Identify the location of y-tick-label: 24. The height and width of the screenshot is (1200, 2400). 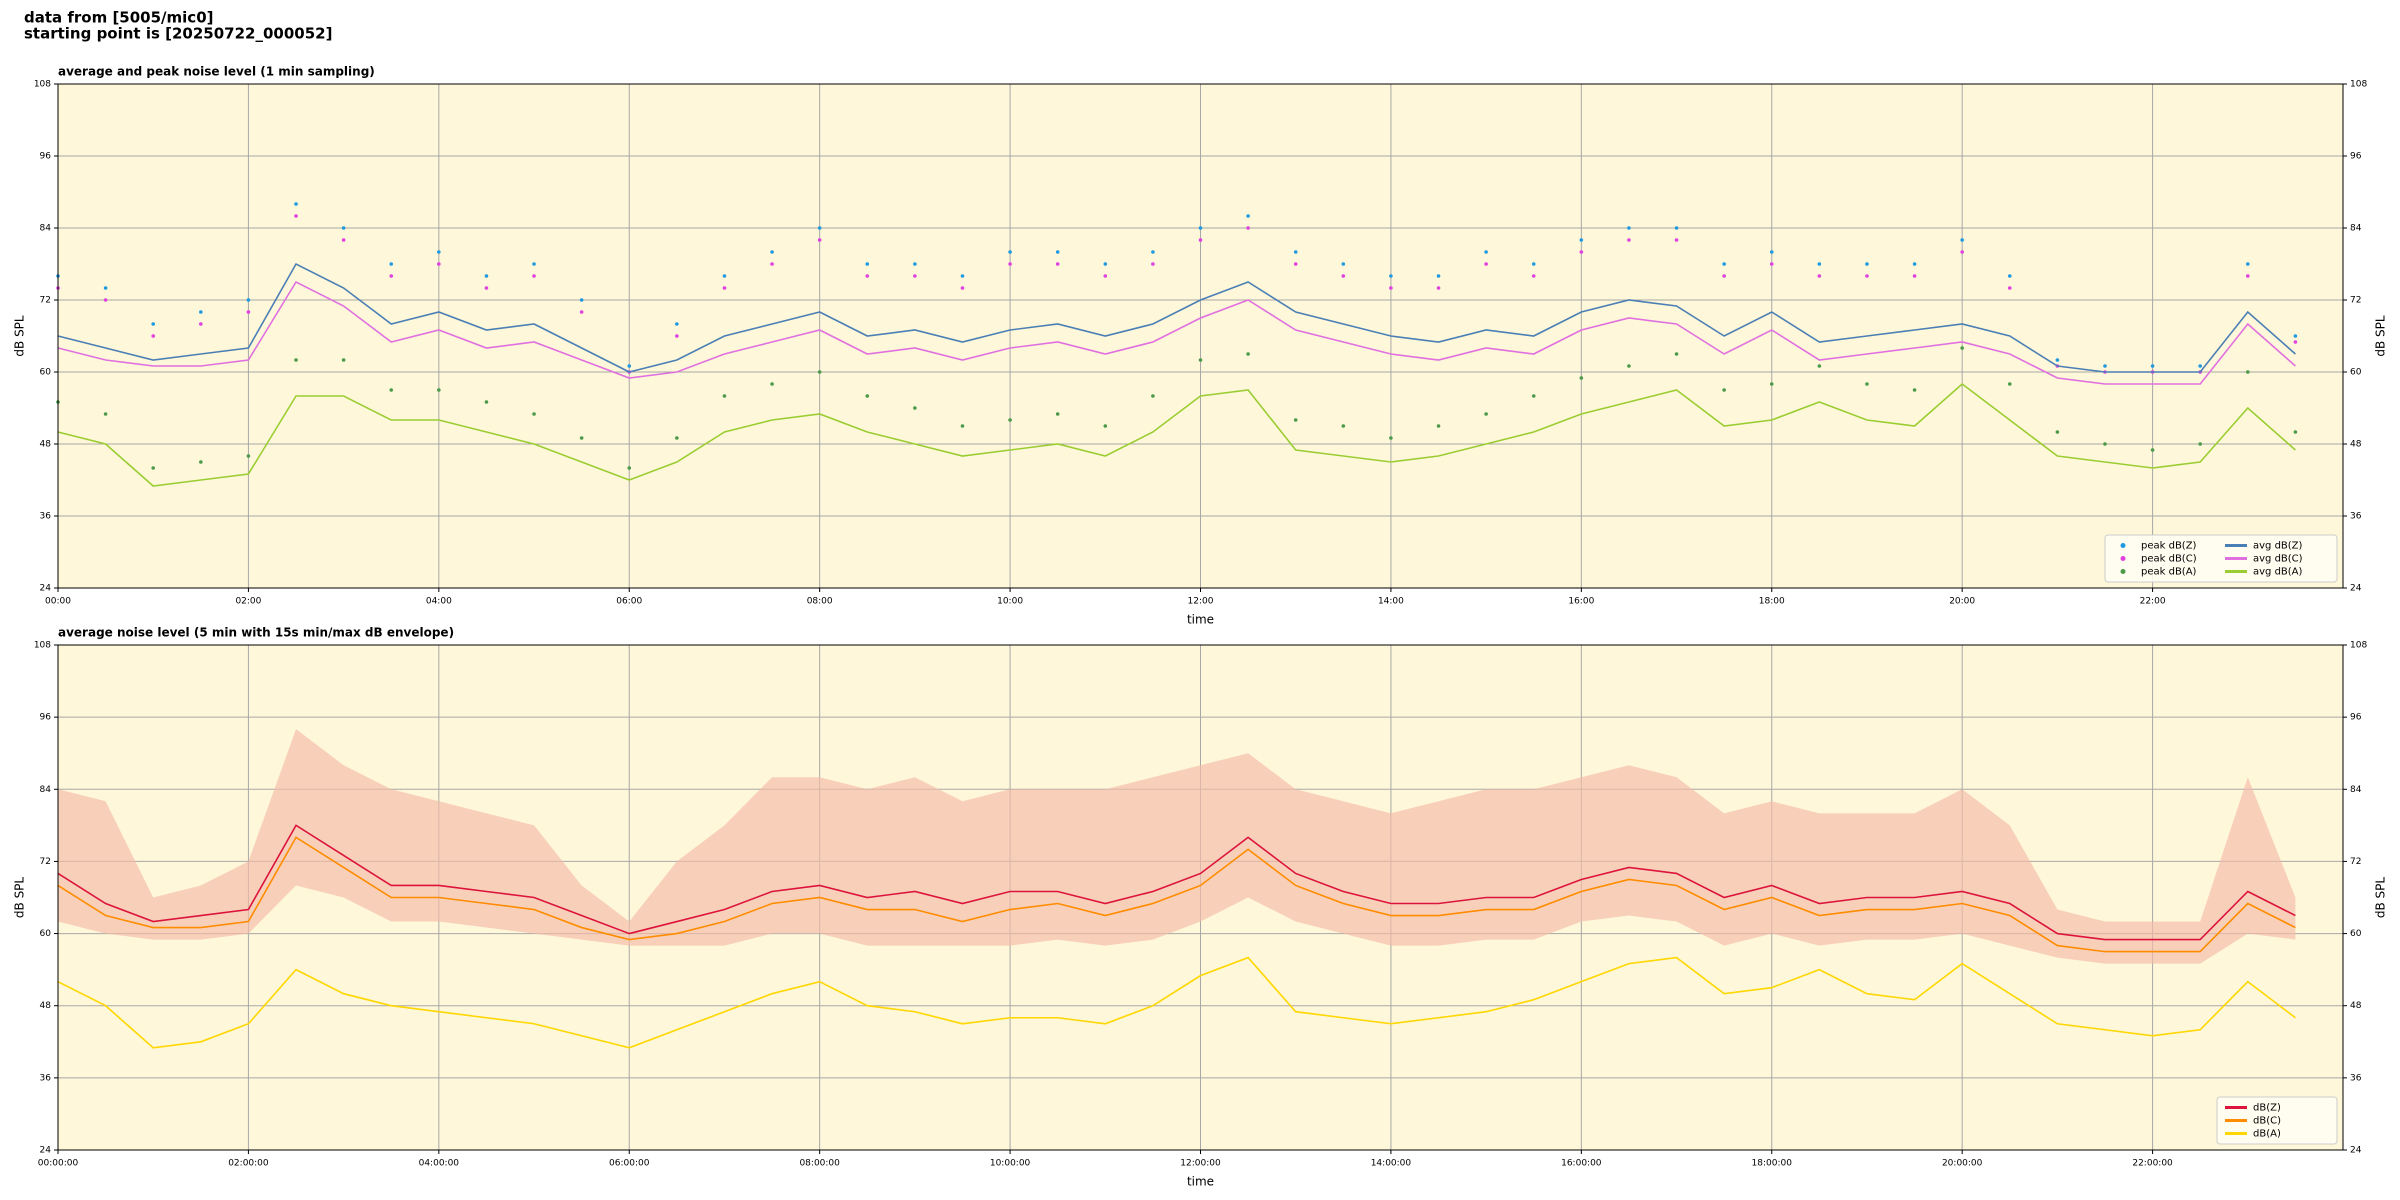
(46, 1151).